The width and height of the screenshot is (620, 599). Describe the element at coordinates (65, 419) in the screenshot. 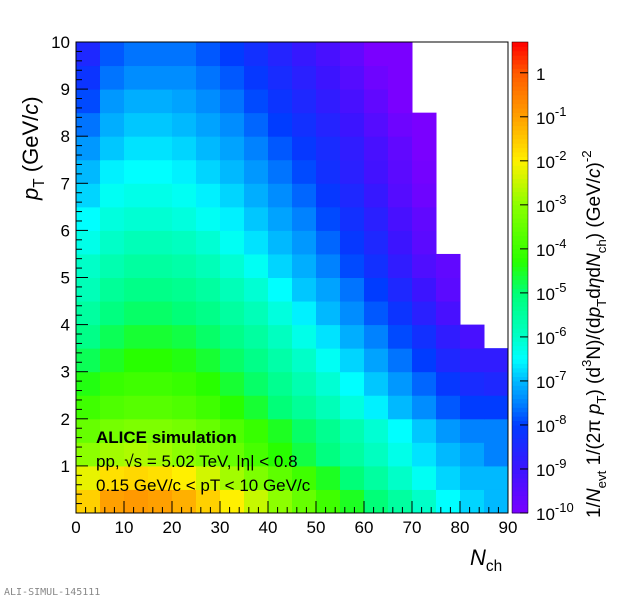

I see `y-tick-label: 2` at that location.